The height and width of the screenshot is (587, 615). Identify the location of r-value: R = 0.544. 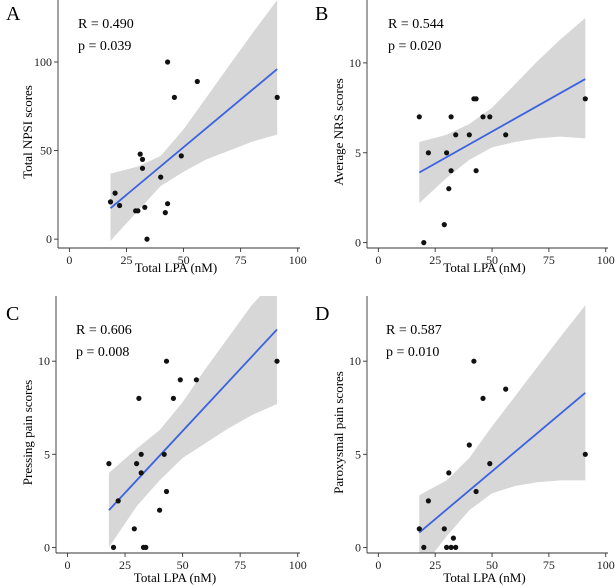
(416, 24).